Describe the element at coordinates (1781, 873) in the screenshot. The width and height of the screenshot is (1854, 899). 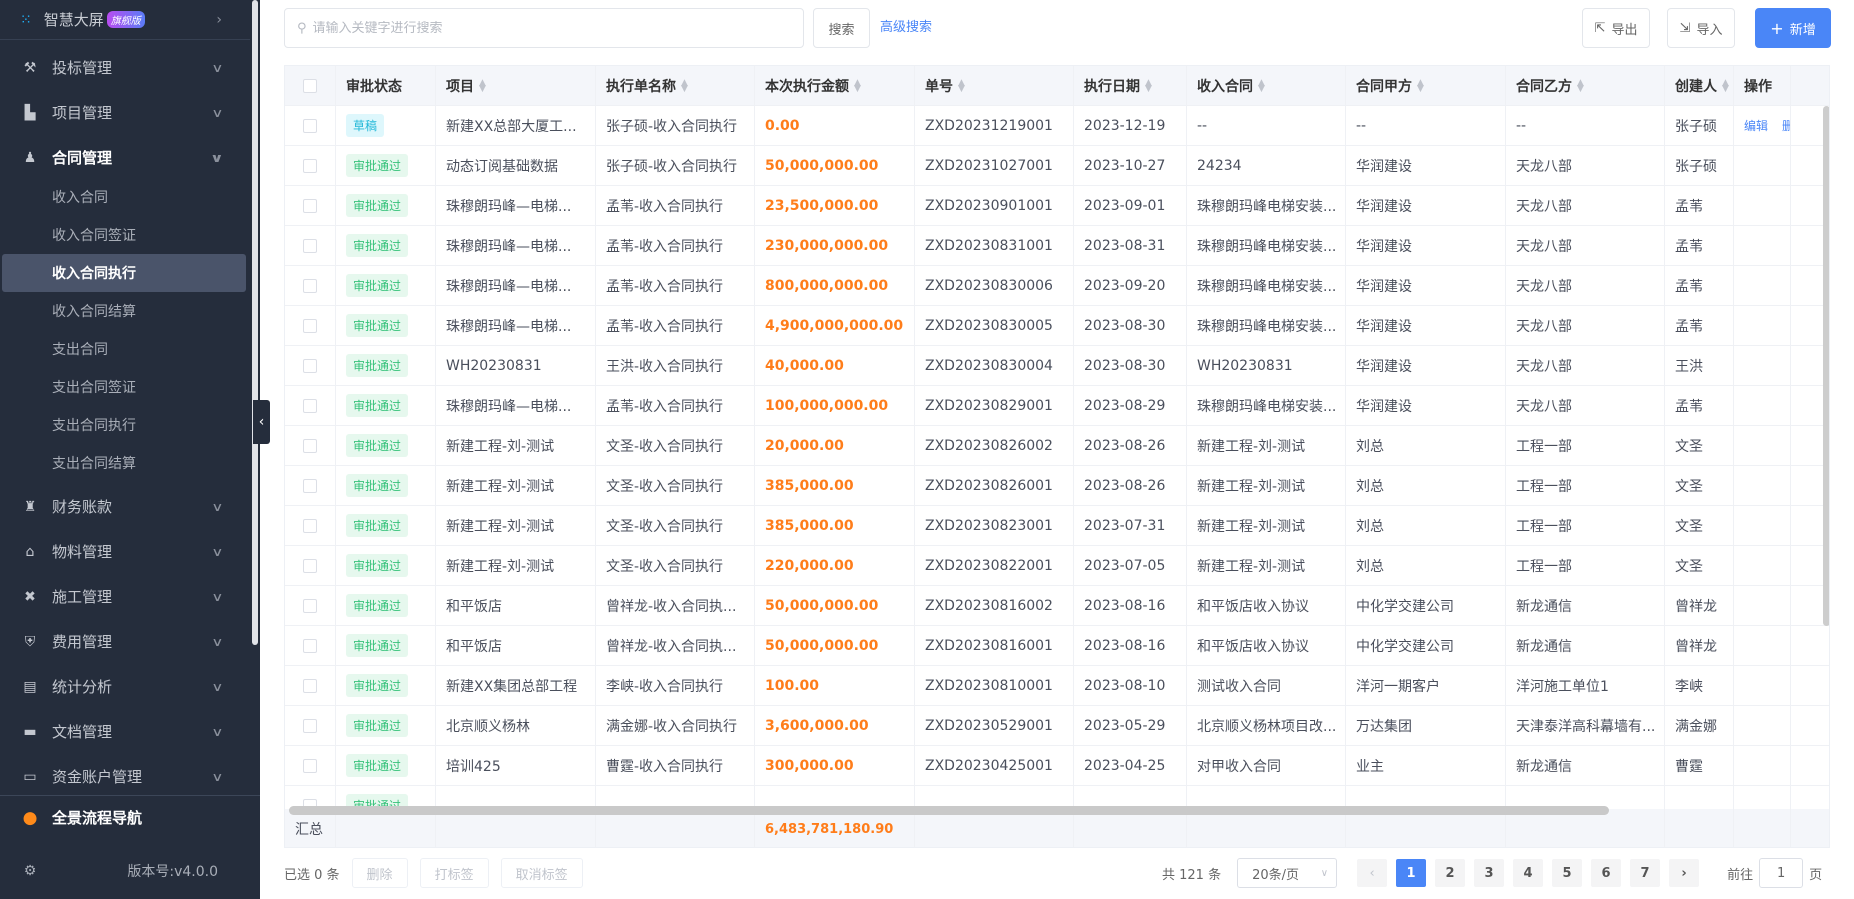
I see `goto-page-input: 1` at that location.